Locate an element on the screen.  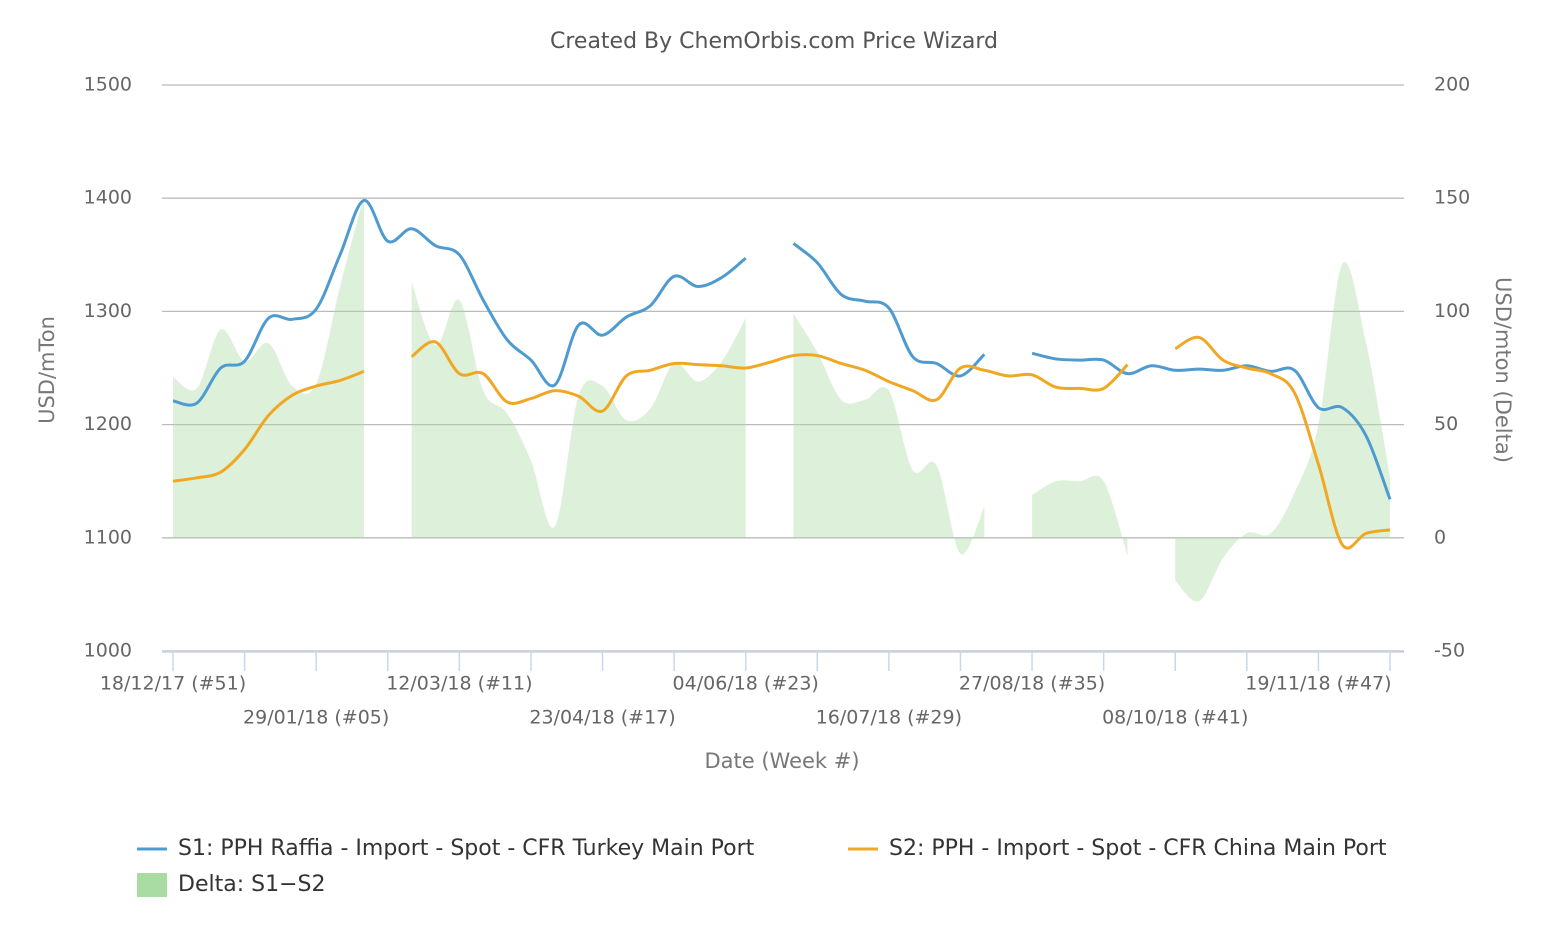
x-tick-label: 23/04/18 (#17) is located at coordinates (602, 718).